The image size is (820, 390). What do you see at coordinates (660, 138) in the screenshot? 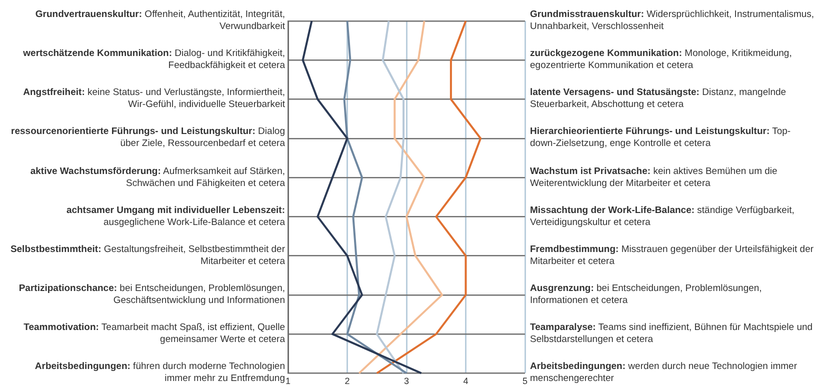
I see `category-label: Hierarchieorientierte Führungs- und Leistungskultur: Top-down-Zielsetzung, enge Kontrolle et cetera` at bounding box center [660, 138].